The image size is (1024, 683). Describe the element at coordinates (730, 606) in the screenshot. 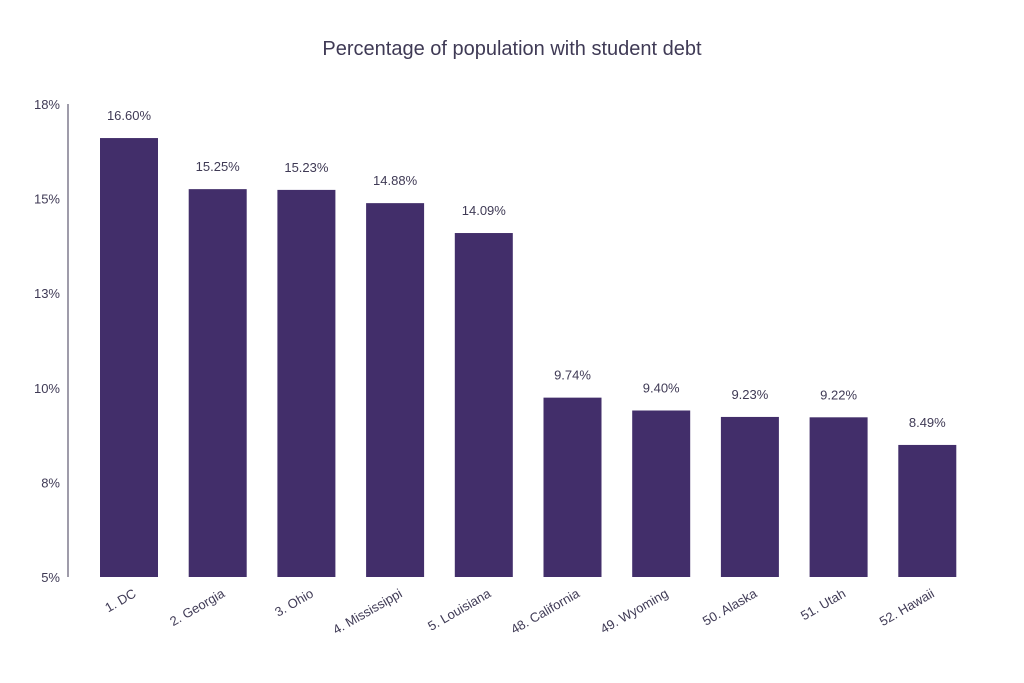

I see `x-tick-label: 50. Alaska` at that location.